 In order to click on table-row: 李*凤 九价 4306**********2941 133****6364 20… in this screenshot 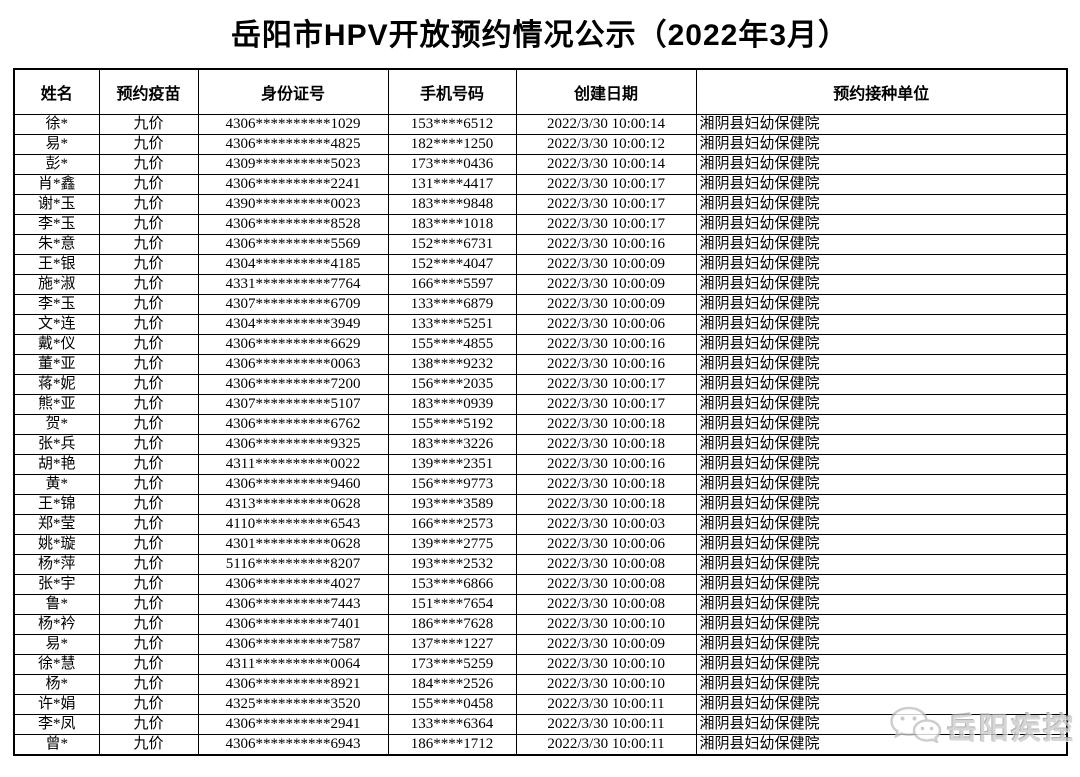, I will do `click(540, 724)`.